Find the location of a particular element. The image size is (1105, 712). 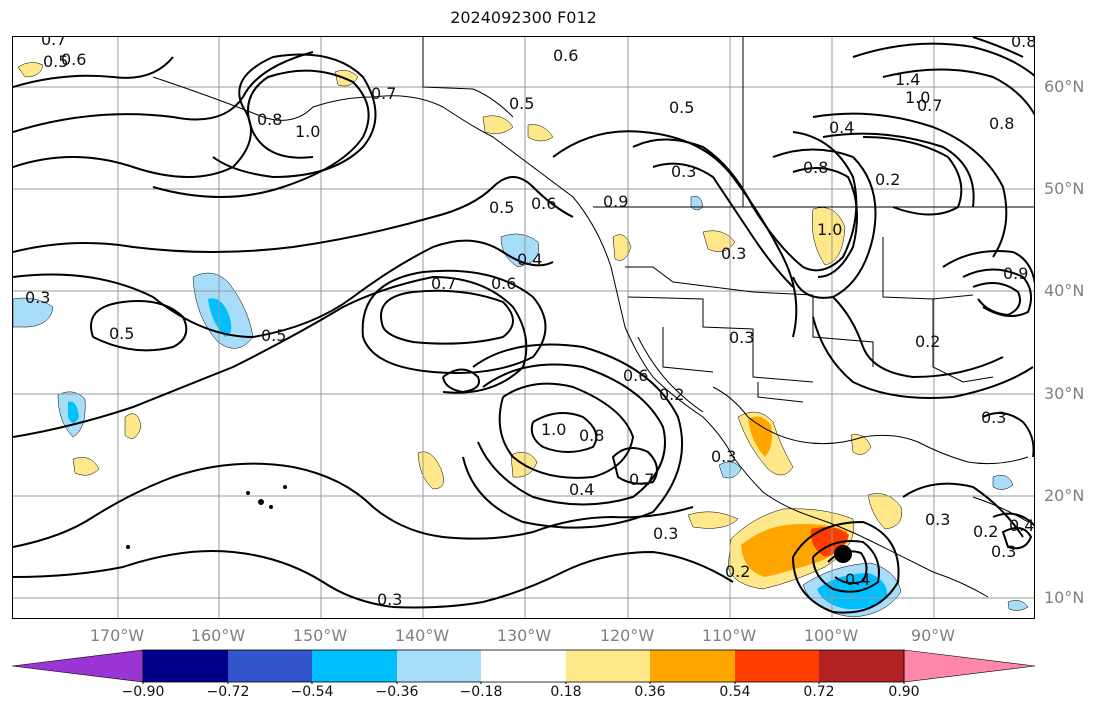

fill-moderate is located at coordinates (760, 436).